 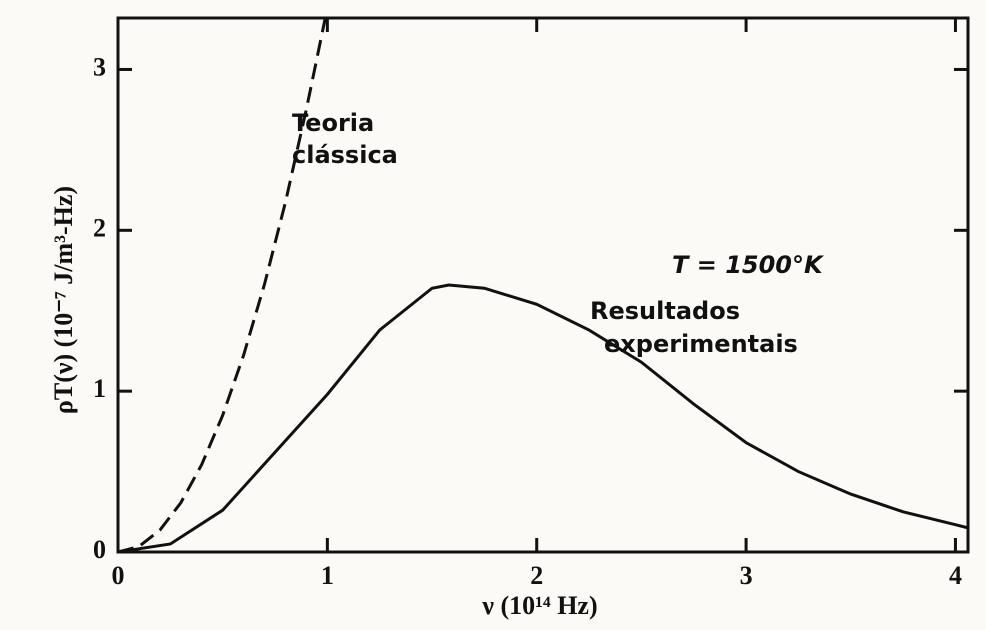 What do you see at coordinates (99, 549) in the screenshot?
I see `y-tick-label: 0` at bounding box center [99, 549].